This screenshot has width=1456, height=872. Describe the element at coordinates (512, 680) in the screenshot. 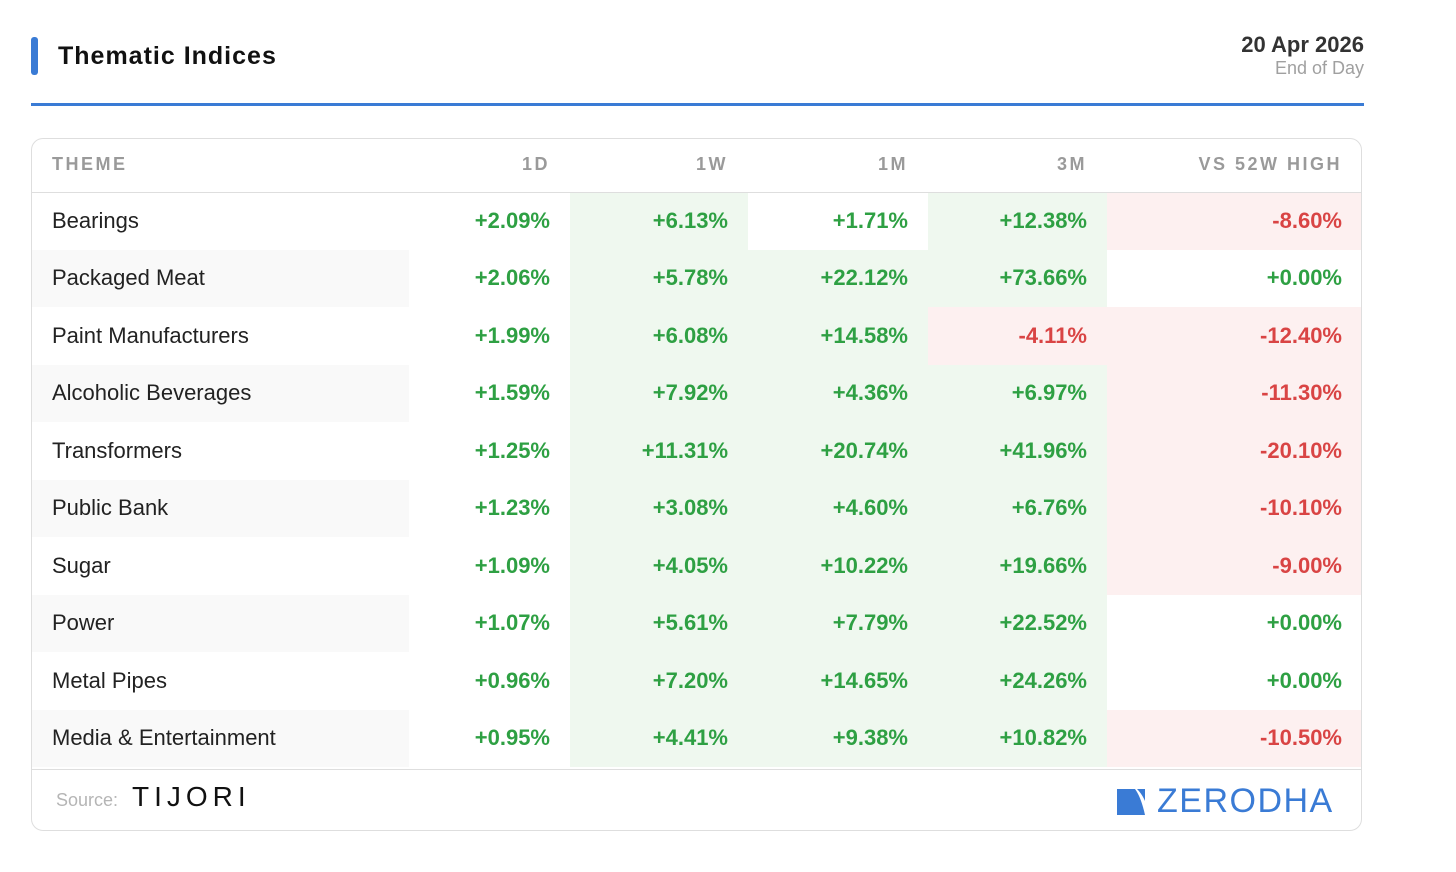

I see `1d-change-cell: +0.96%` at that location.